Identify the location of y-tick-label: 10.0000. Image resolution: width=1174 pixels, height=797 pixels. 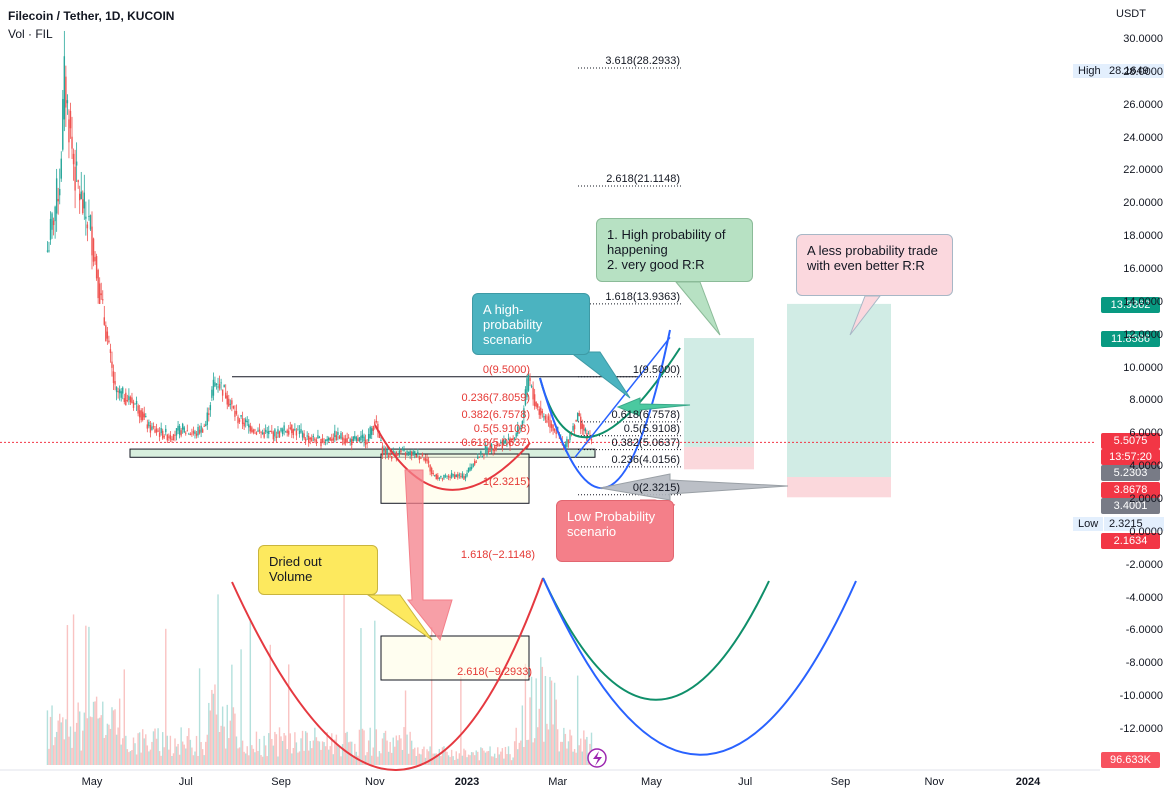
(1143, 367).